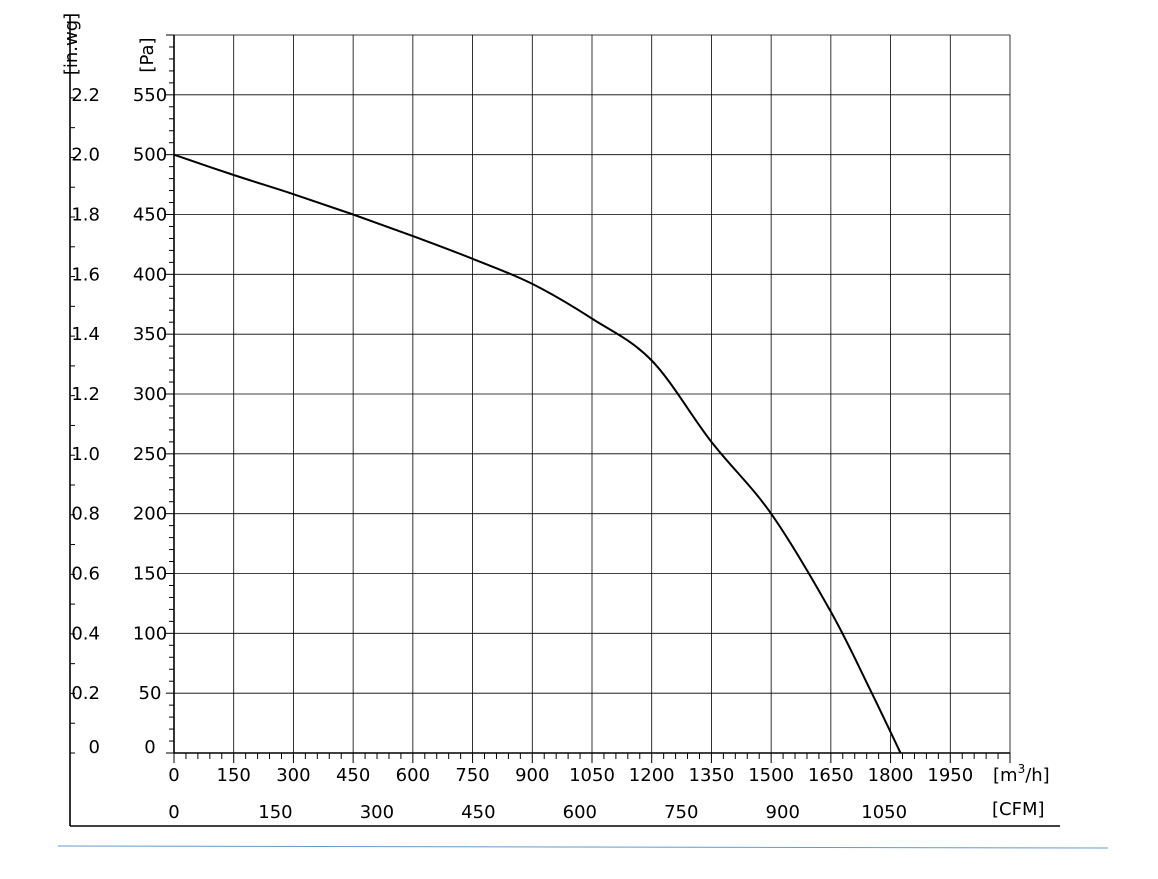 Image resolution: width=1158 pixels, height=879 pixels. I want to click on y-tick-labels-pa: 0 50 100 150 200 250 300 350 400 450 500 550, so click(150, 421).